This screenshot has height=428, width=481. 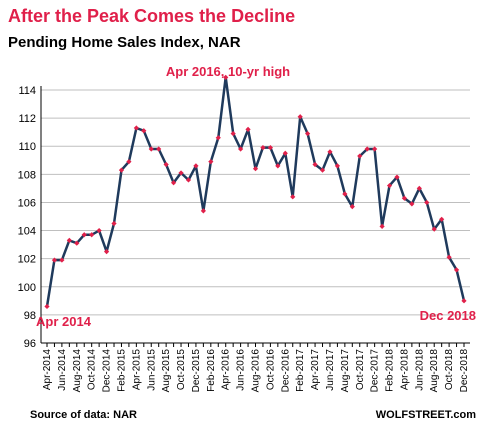 I want to click on y-tick-label: 102, so click(x=27, y=260).